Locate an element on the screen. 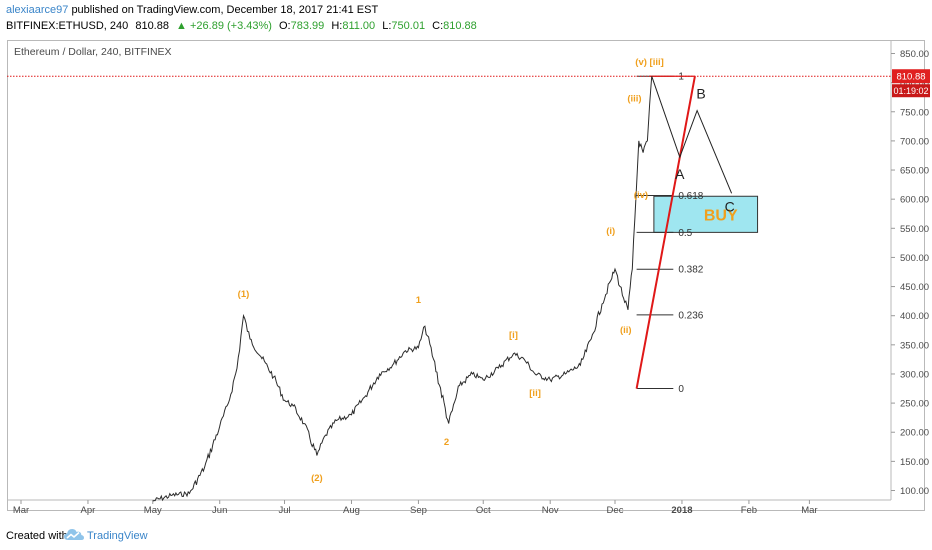  tradingview-cloud-icon is located at coordinates (74, 535).